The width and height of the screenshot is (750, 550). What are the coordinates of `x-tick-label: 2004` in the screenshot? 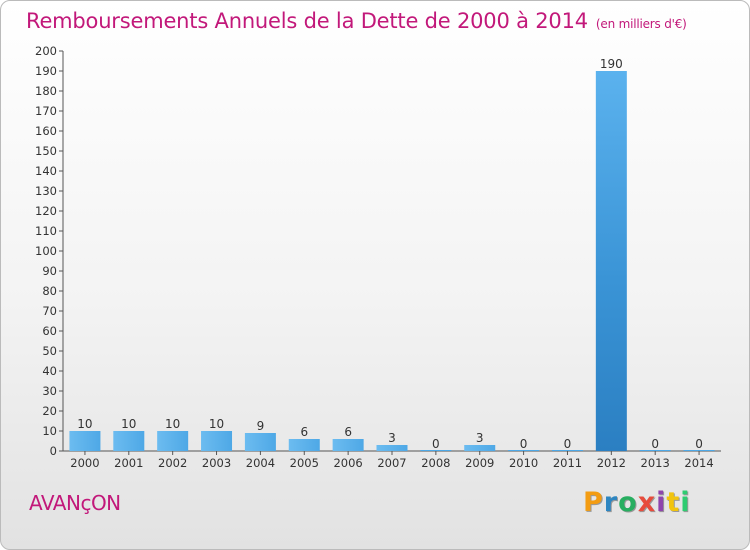 It's located at (260, 463).